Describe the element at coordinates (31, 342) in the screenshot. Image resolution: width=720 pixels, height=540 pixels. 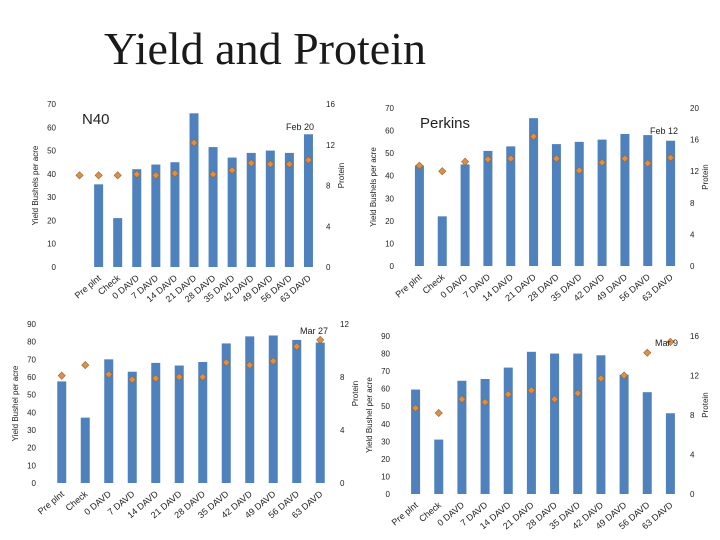
I see `y-tick-label: 80` at that location.